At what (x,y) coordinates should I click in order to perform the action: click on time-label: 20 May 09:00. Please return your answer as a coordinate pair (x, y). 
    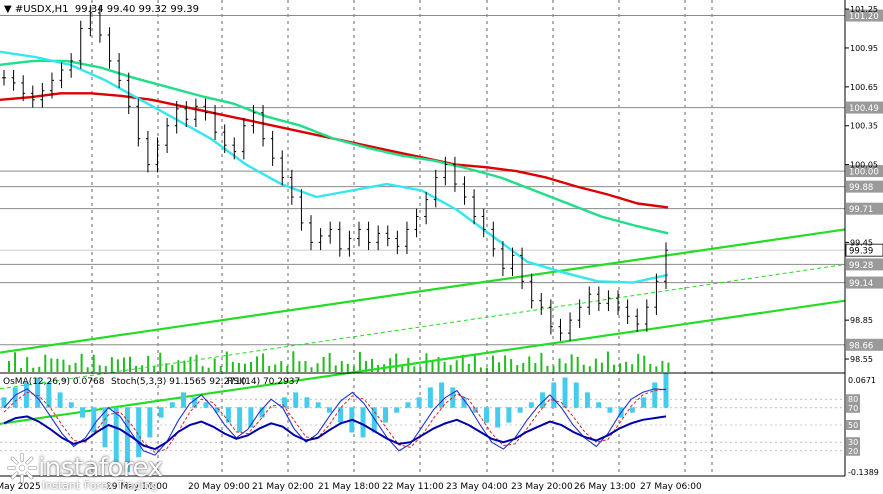
    Looking at the image, I should click on (219, 487).